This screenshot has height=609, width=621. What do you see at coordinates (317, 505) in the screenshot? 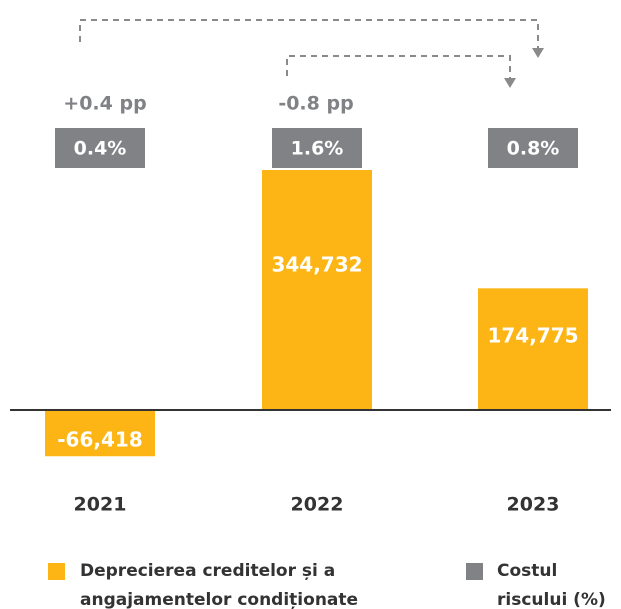
I see `x-tick-label: 2022` at bounding box center [317, 505].